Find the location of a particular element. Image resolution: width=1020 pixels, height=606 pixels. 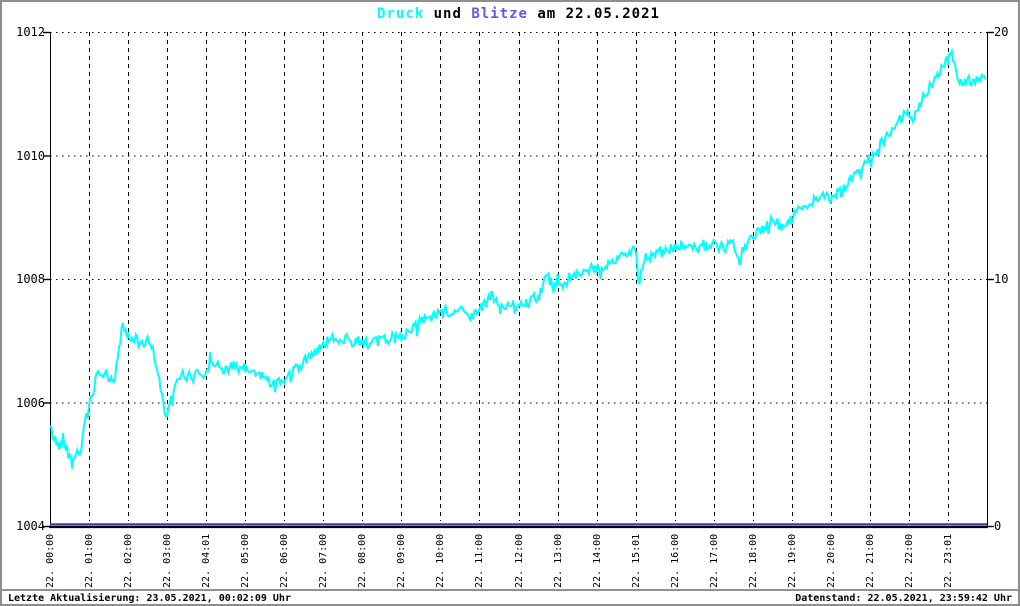

x-axis-label: 22. 06:00 is located at coordinates (285, 560).